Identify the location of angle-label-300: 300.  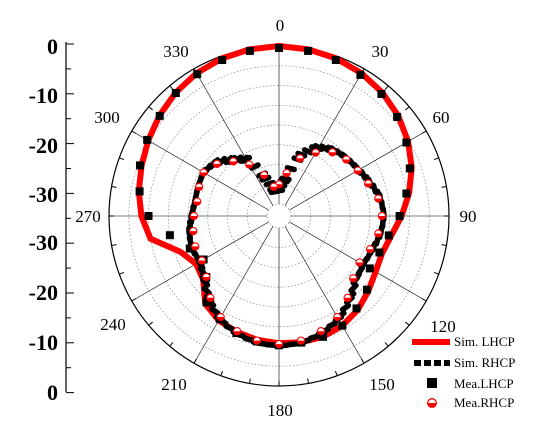
(107, 117).